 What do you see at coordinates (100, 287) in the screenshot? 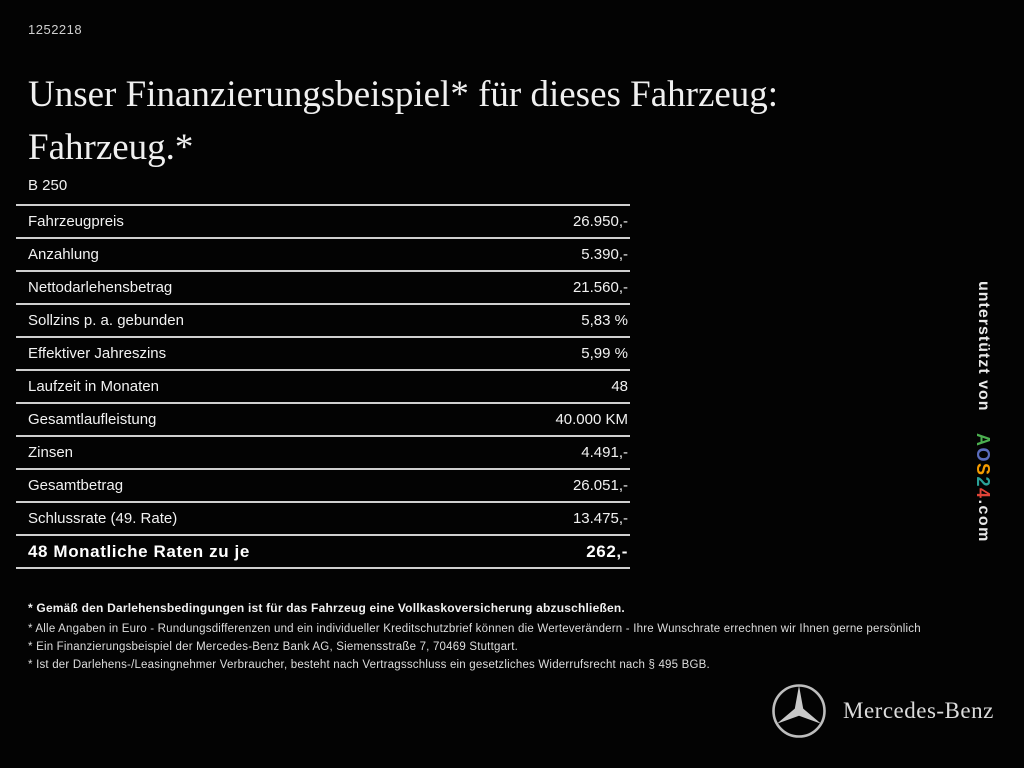
I see `row-label: Nettodarlehensbetrag` at bounding box center [100, 287].